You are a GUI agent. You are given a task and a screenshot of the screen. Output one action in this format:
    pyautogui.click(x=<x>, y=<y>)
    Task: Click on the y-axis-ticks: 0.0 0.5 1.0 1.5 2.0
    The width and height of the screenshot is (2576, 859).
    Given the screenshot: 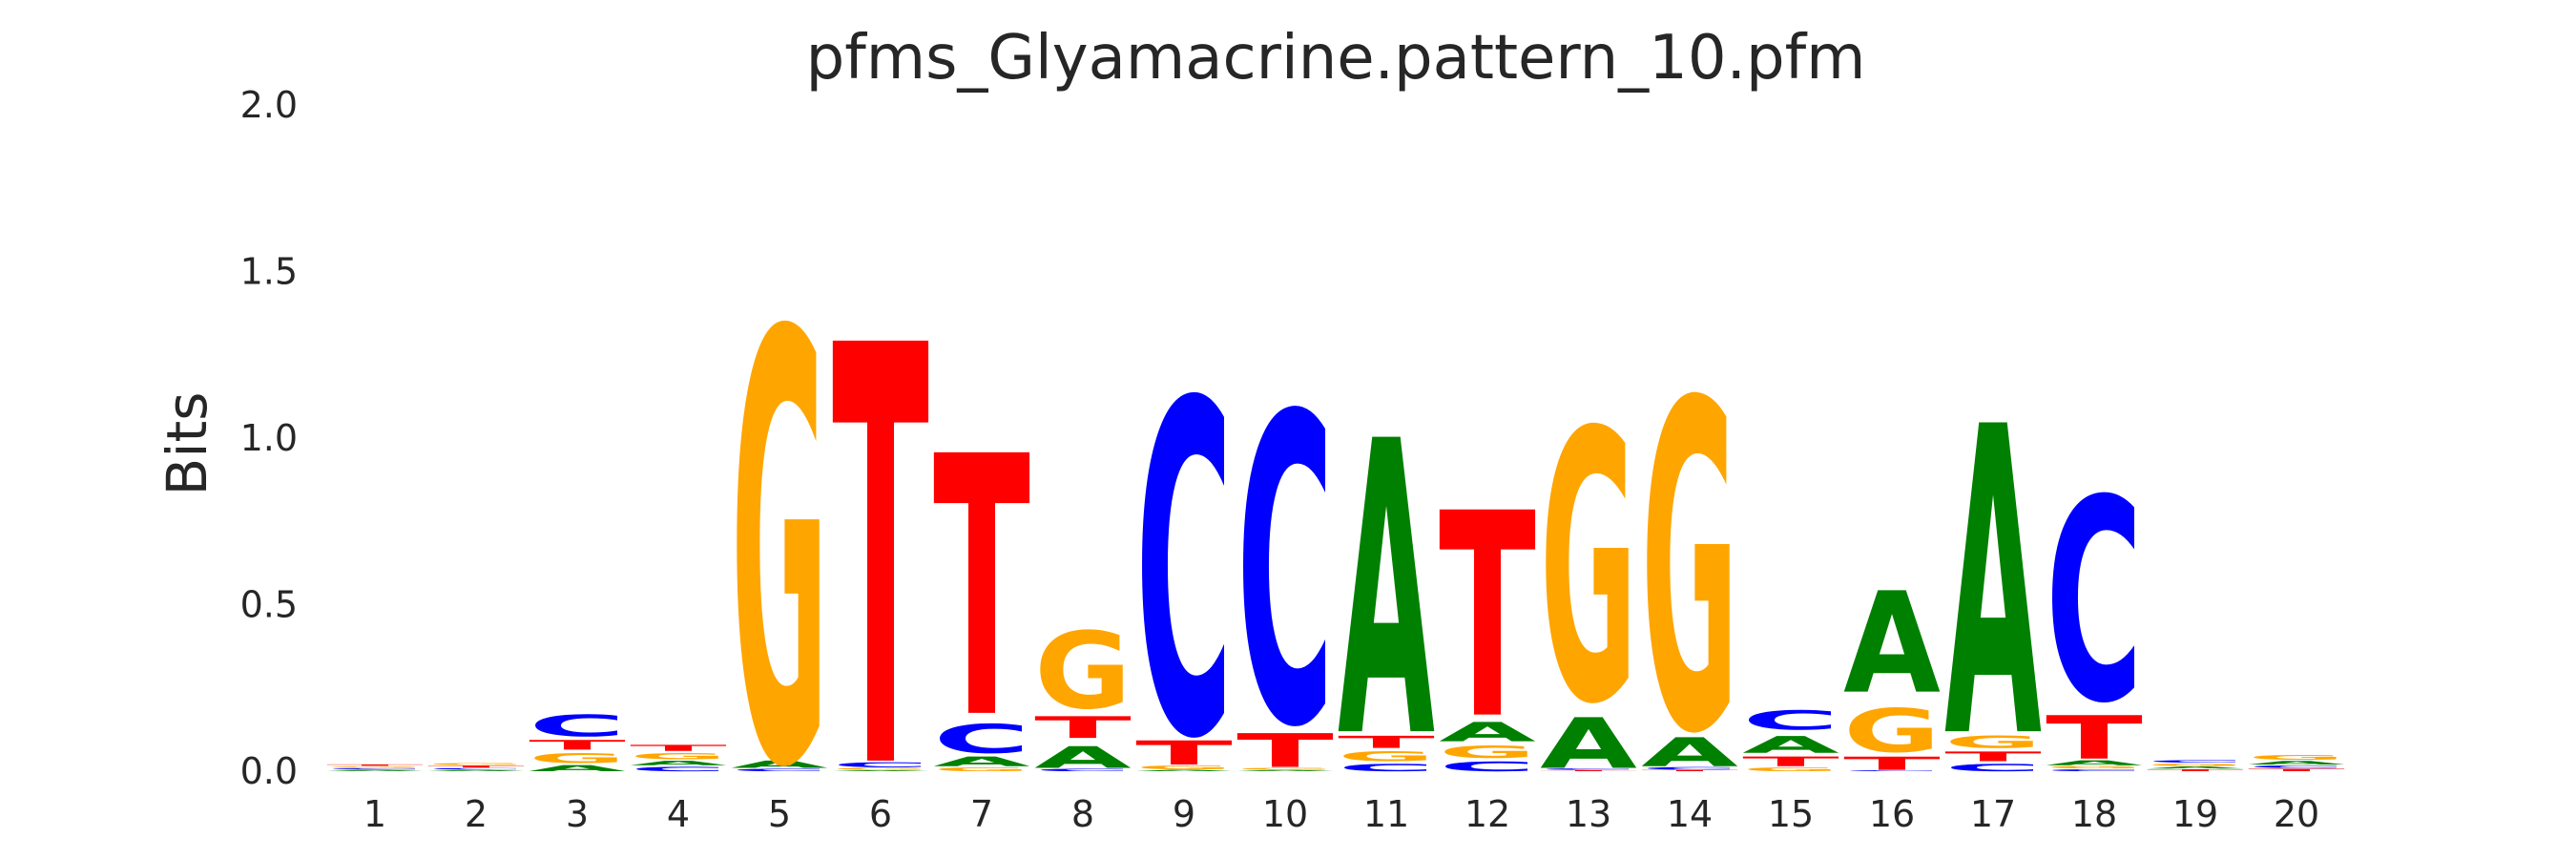 What is the action you would take?
    pyautogui.click(x=269, y=438)
    